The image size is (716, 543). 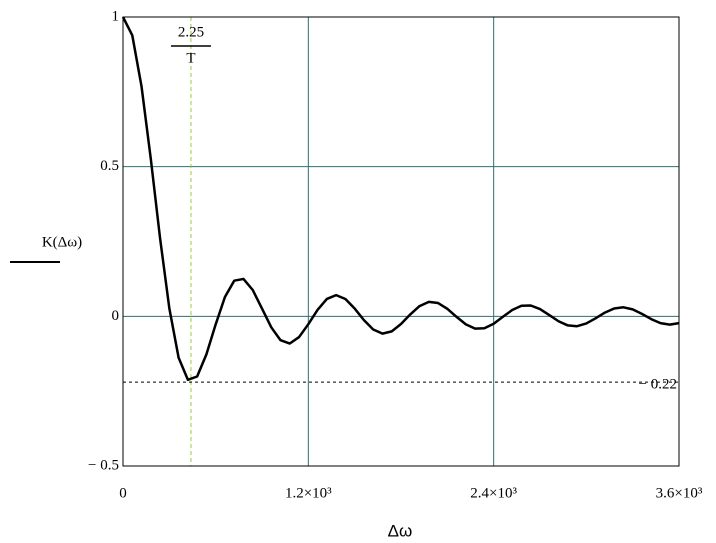 I want to click on x-axis-label: Δω, so click(x=400, y=530).